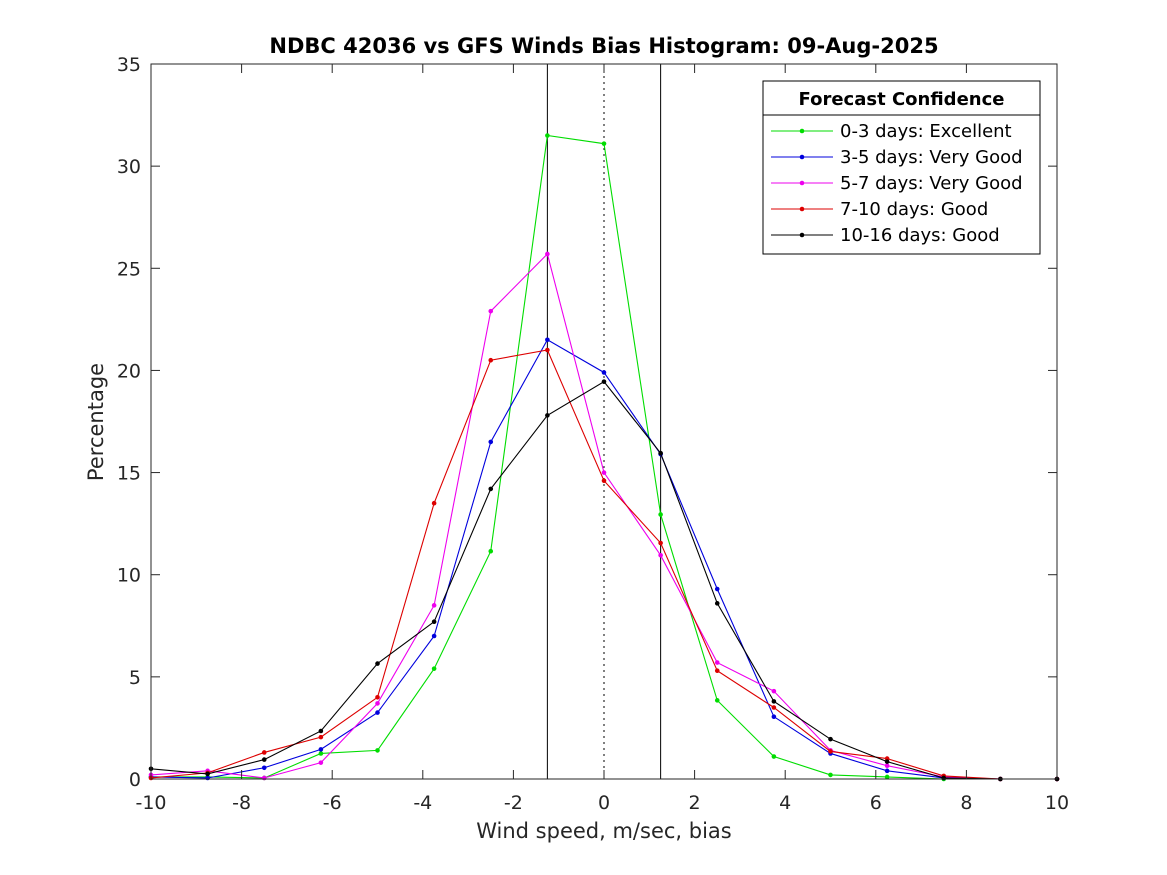  What do you see at coordinates (129, 167) in the screenshot?
I see `y-tick-label: 30` at bounding box center [129, 167].